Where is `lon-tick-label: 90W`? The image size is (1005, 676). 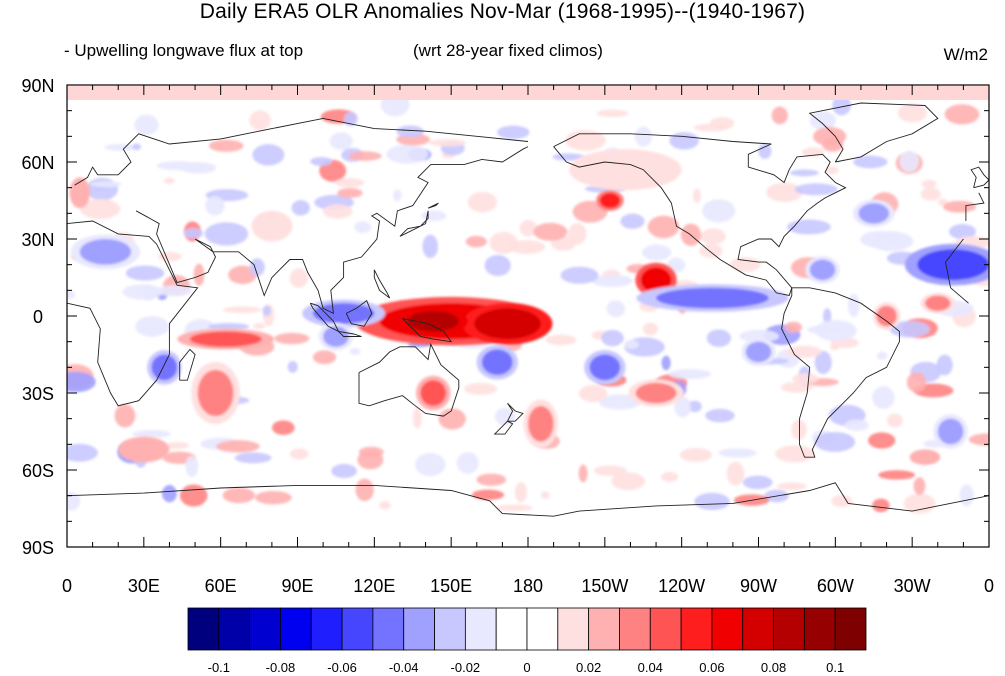
lon-tick-label: 90W is located at coordinates (758, 586).